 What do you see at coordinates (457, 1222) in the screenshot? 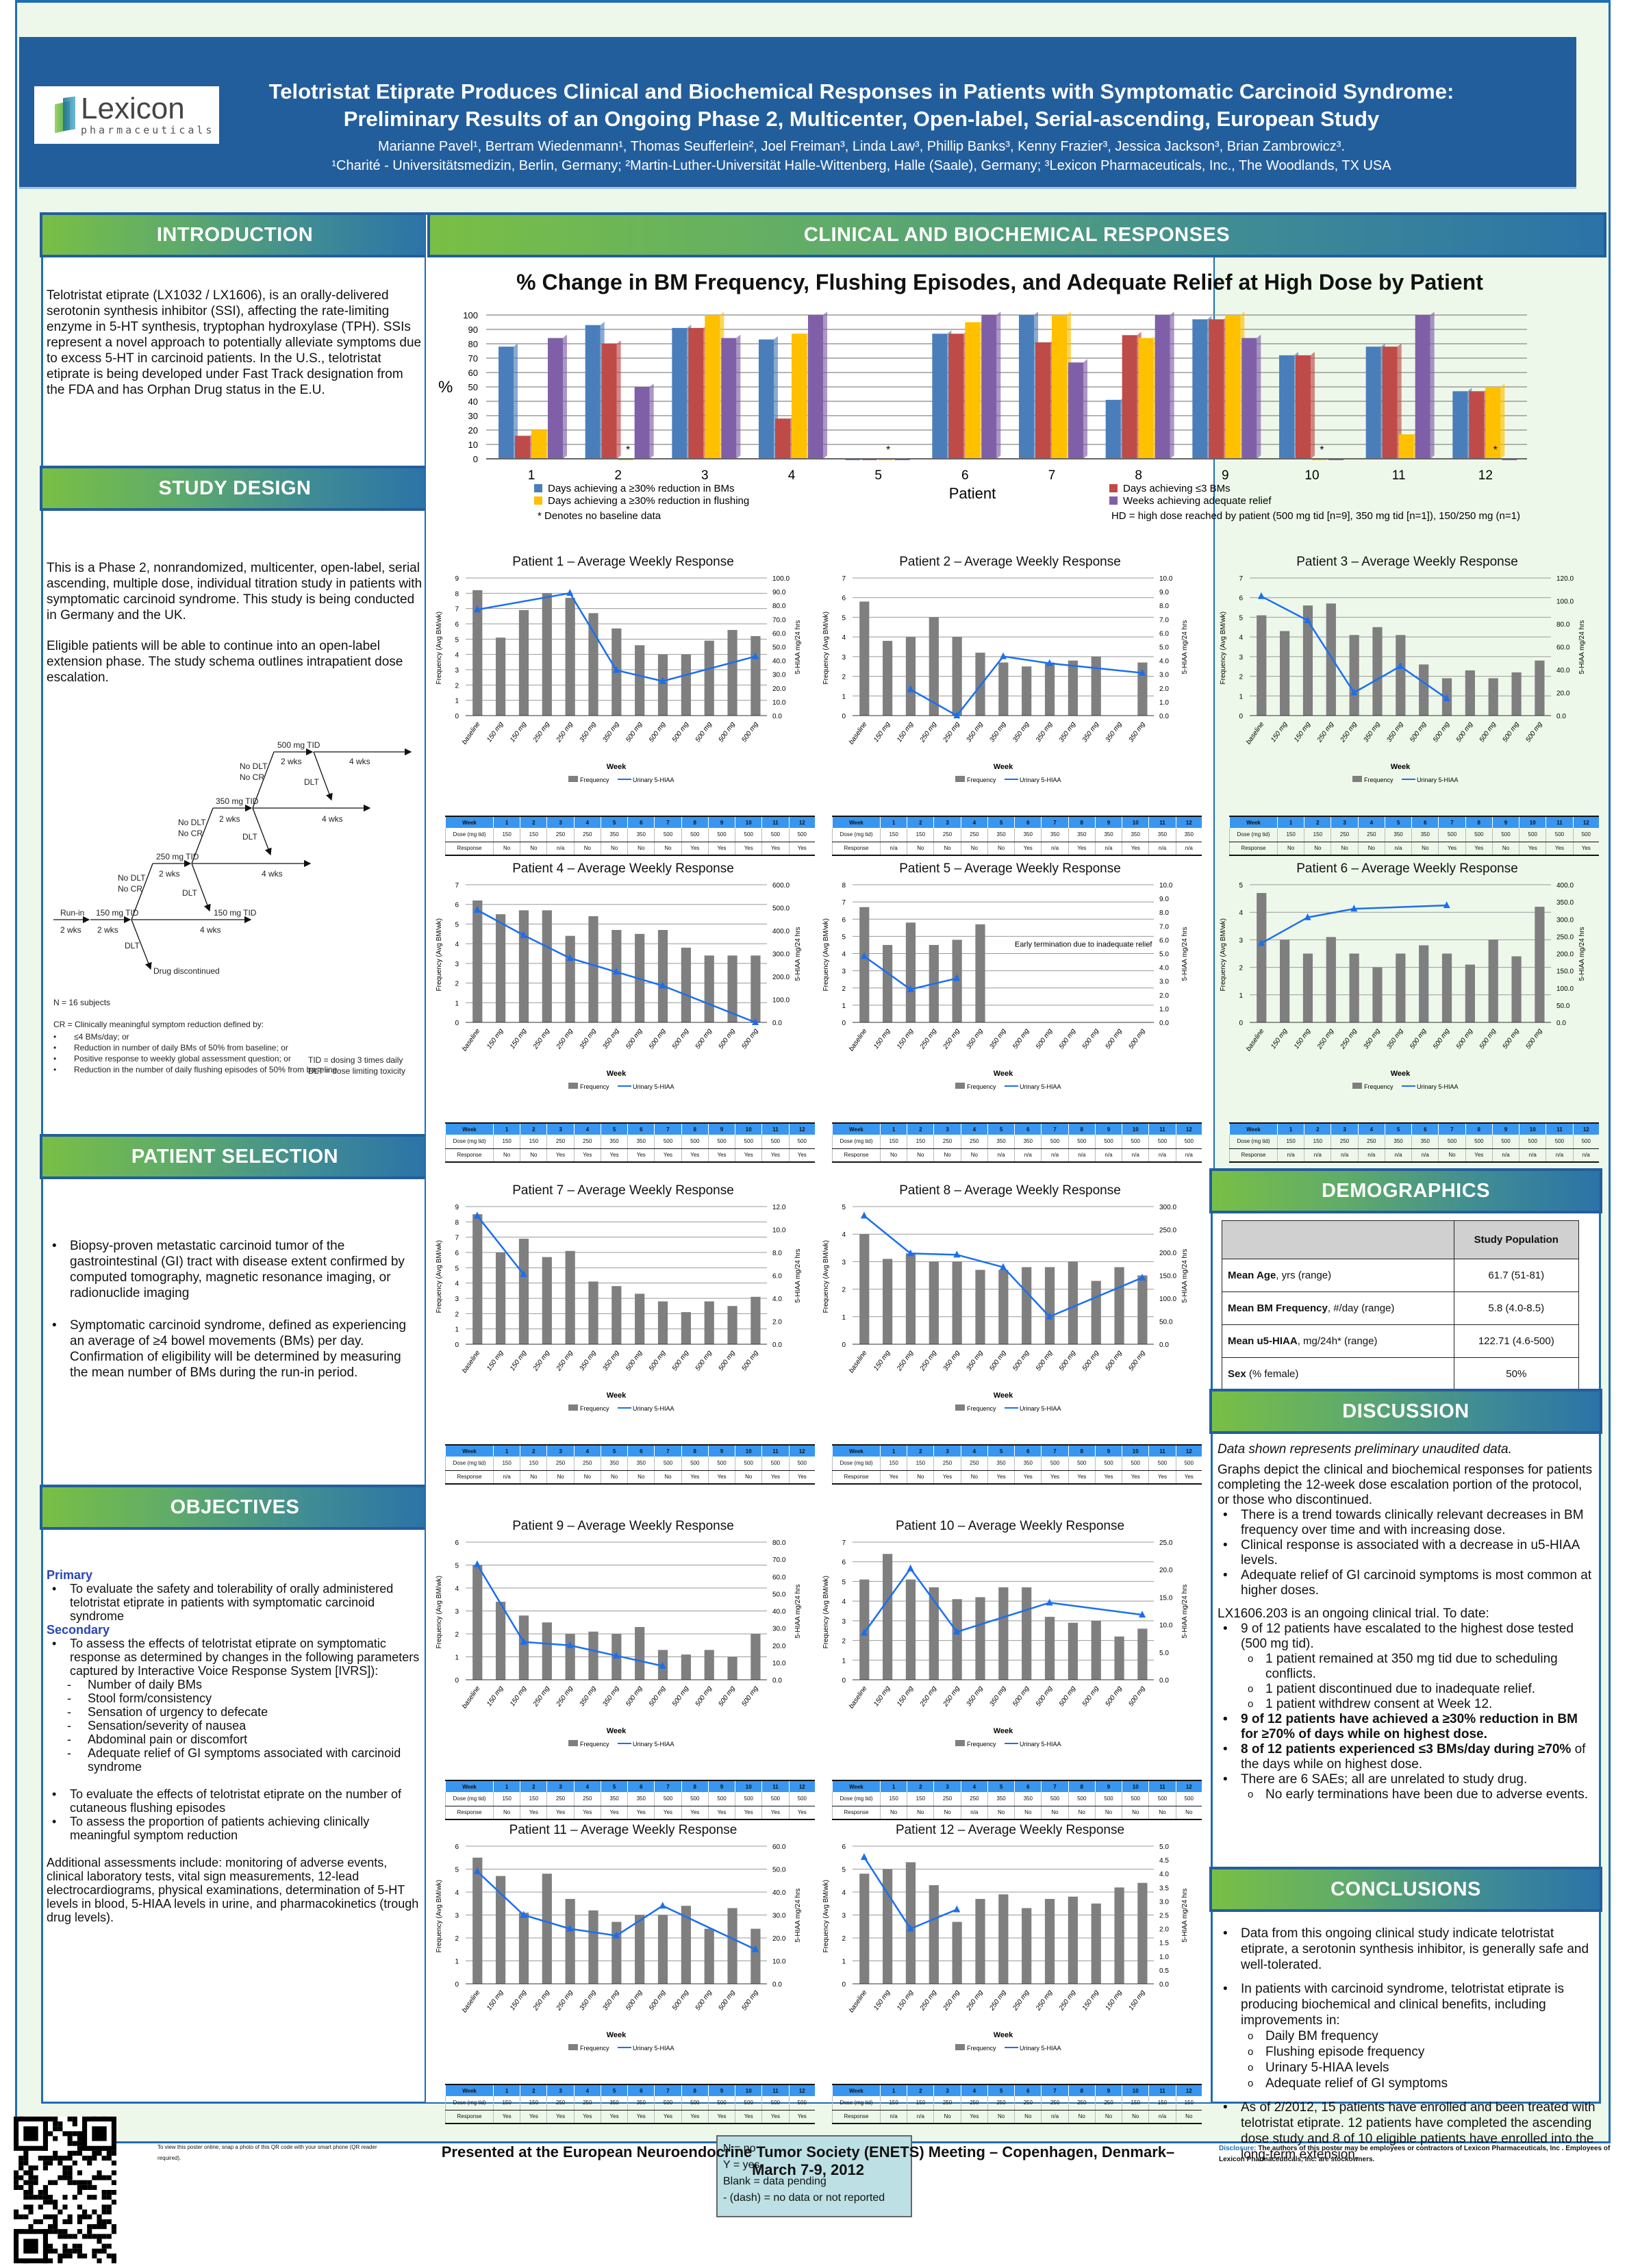
I see `patient-y-left-tick: 8` at bounding box center [457, 1222].